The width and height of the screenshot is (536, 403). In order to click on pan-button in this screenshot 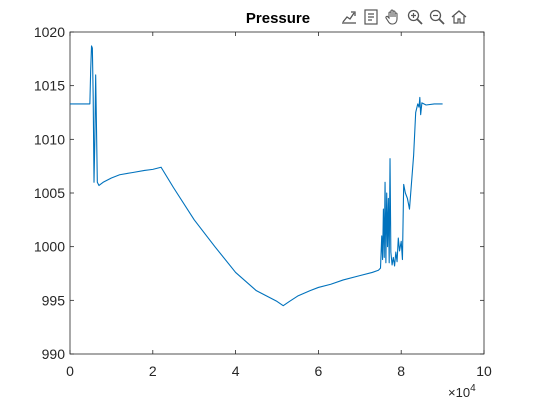, I will do `click(392, 16)`.